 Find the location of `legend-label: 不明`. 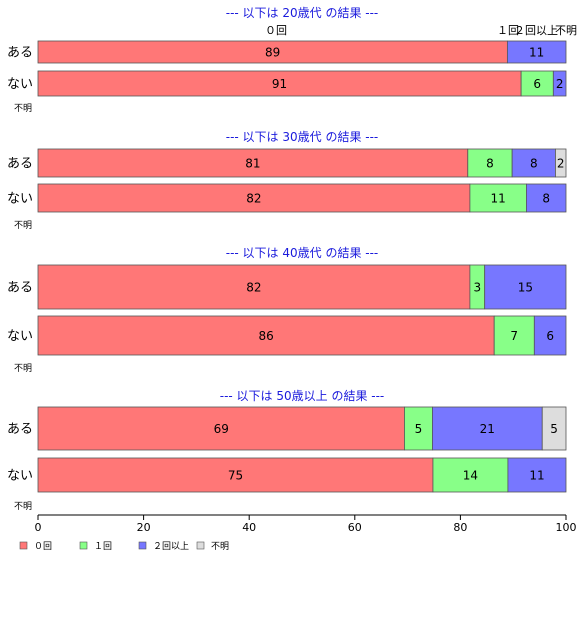

legend-label: 不明 is located at coordinates (220, 546).